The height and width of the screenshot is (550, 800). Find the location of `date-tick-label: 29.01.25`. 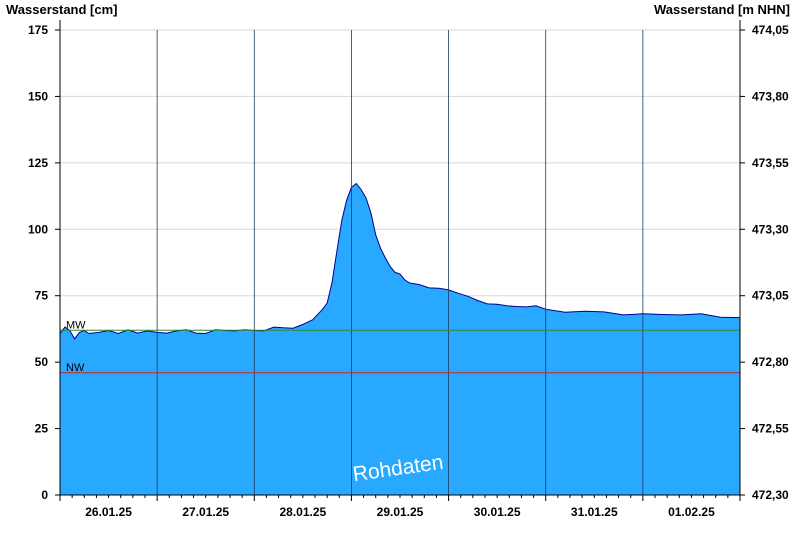

date-tick-label: 29.01.25 is located at coordinates (400, 512).